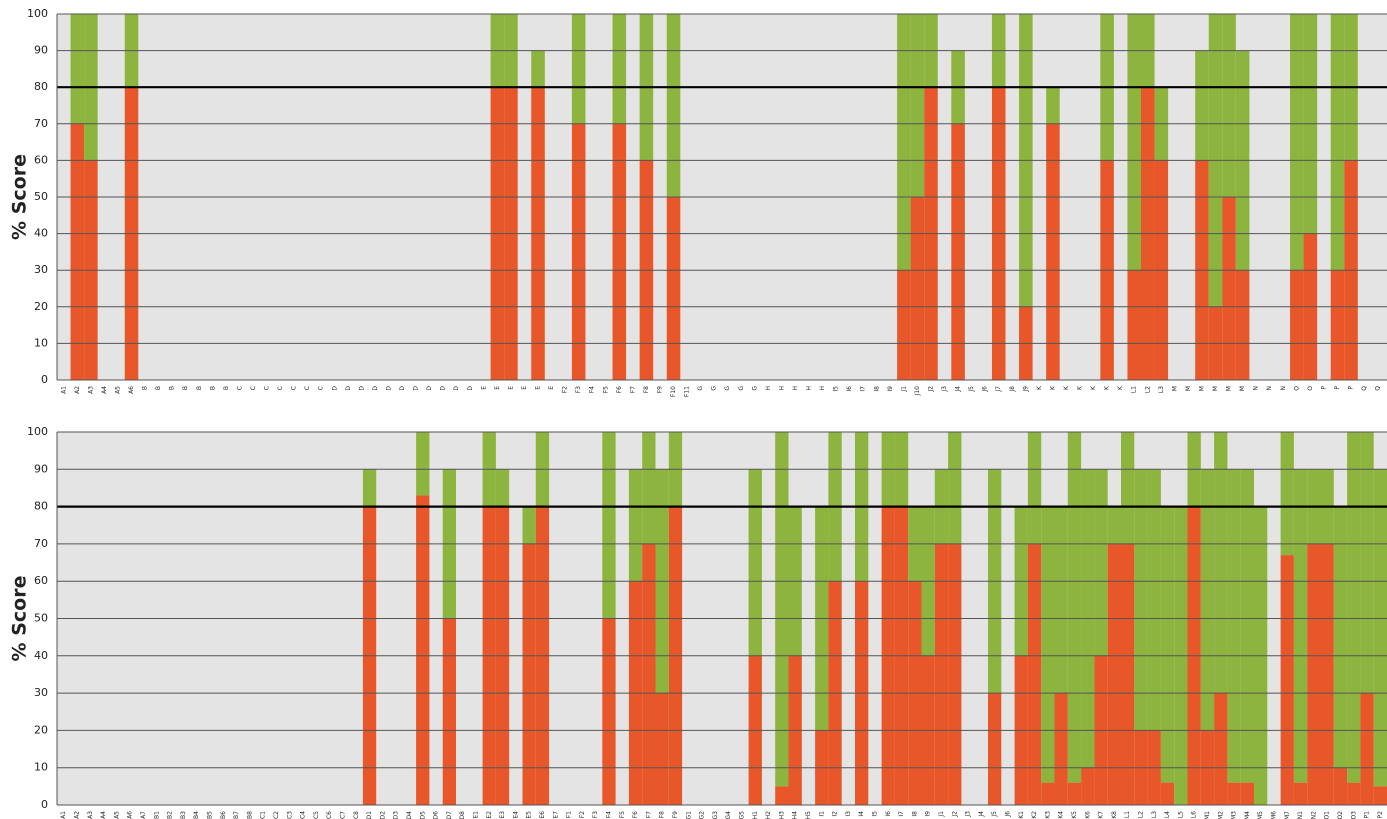 Image resolution: width=1387 pixels, height=819 pixels. What do you see at coordinates (116, 815) in the screenshot?
I see `x-tick-label: A5` at bounding box center [116, 815].